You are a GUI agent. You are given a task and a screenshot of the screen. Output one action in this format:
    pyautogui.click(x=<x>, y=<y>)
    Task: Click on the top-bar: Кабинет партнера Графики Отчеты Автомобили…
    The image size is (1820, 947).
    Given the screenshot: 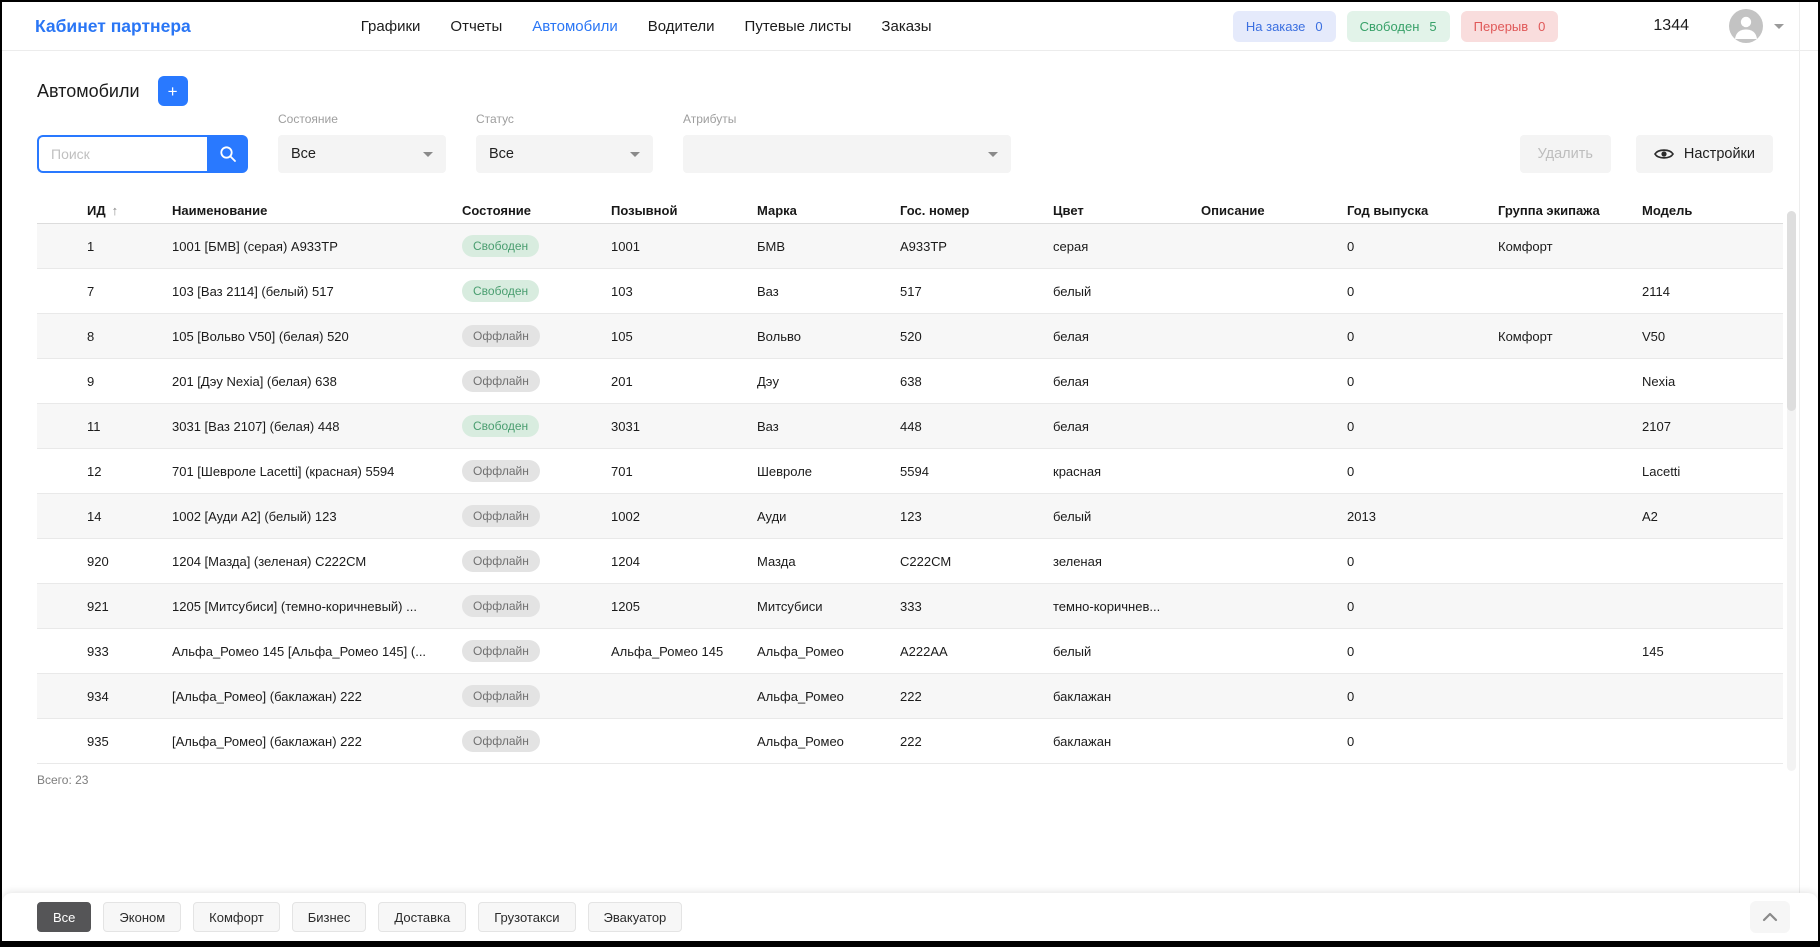 What is the action you would take?
    pyautogui.click(x=910, y=26)
    